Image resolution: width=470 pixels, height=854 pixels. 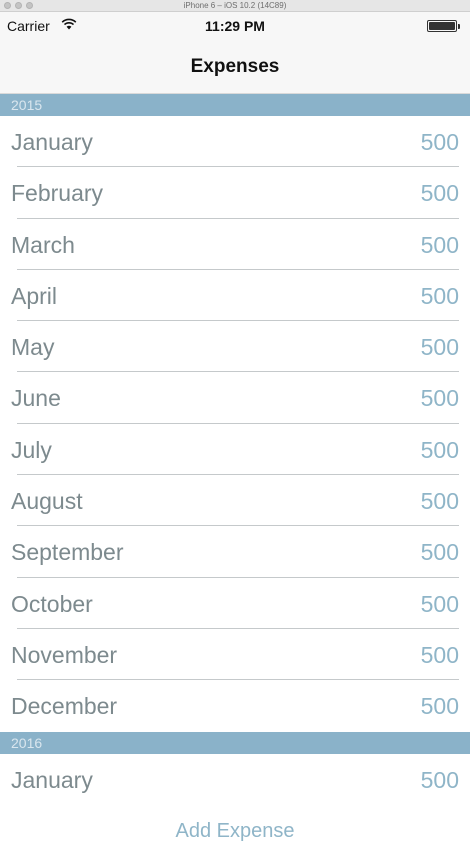 What do you see at coordinates (235, 552) in the screenshot?
I see `list-item: September 500` at bounding box center [235, 552].